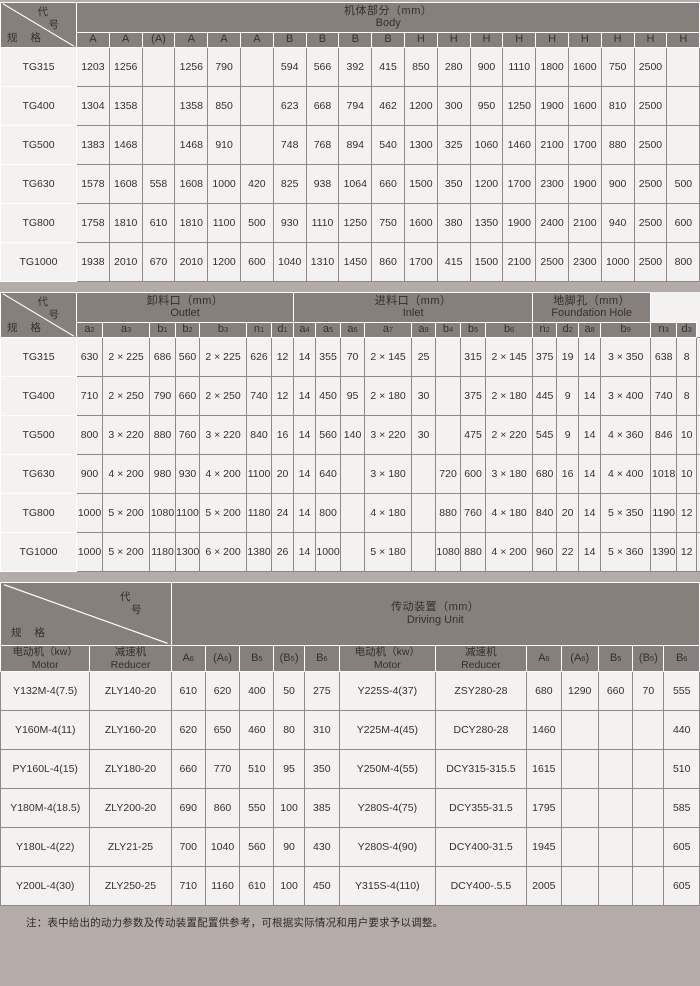  I want to click on cell-TG1000-12: 1500, so click(486, 262).